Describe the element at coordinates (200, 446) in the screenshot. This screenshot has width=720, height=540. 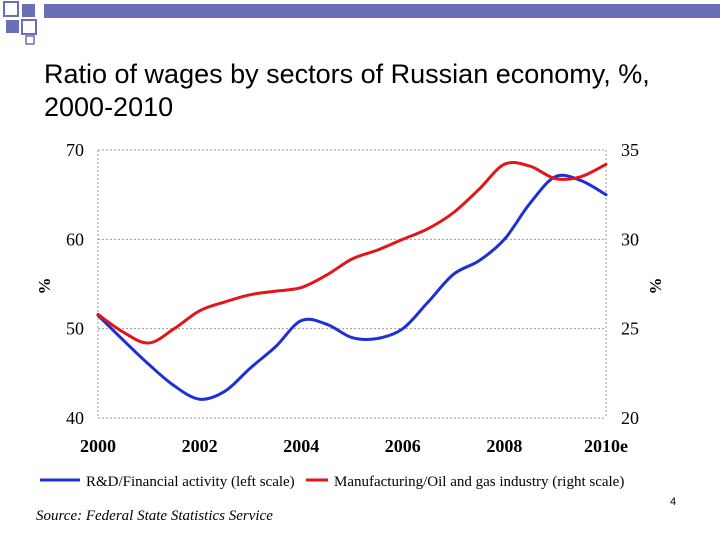
I see `x-tick-label: 2002` at that location.